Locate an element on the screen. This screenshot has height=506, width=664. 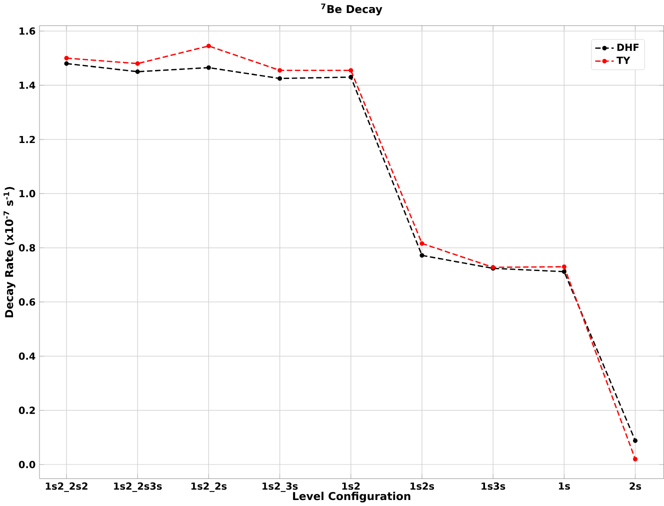
x-tick-label: 1s is located at coordinates (564, 486).